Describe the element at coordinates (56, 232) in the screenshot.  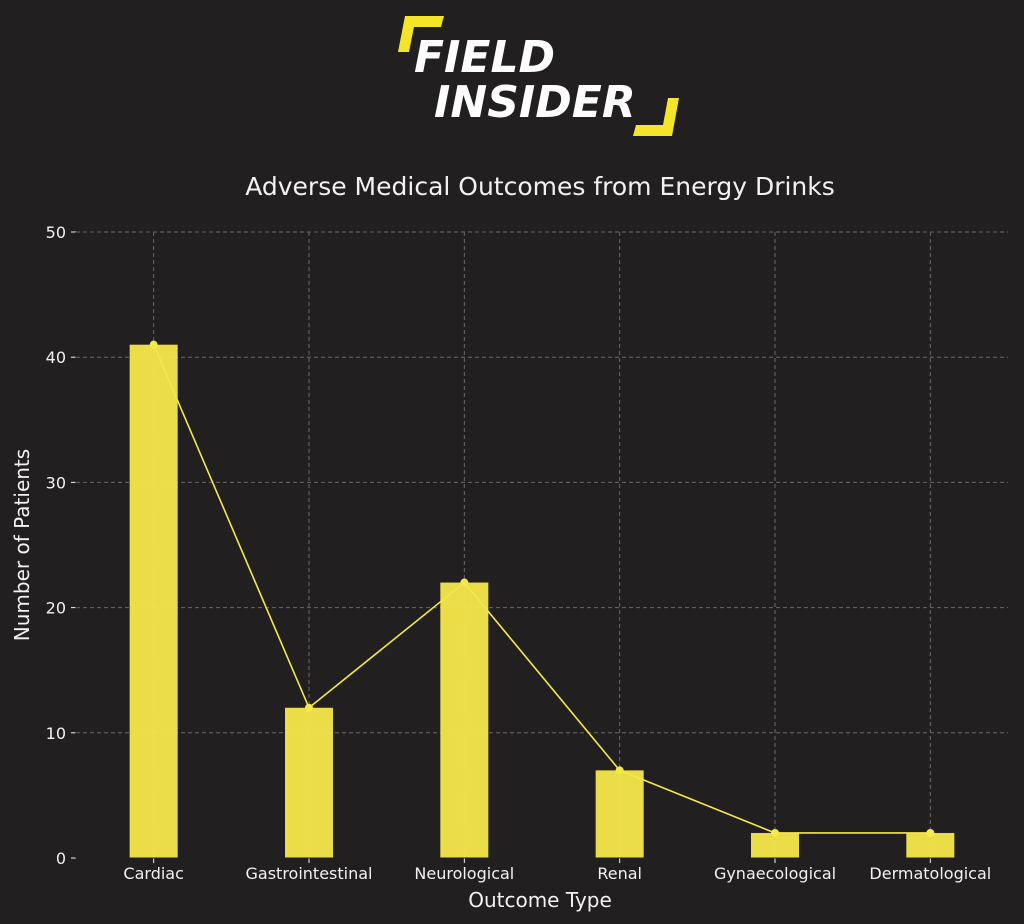
I see `y-tick-label: 50` at that location.